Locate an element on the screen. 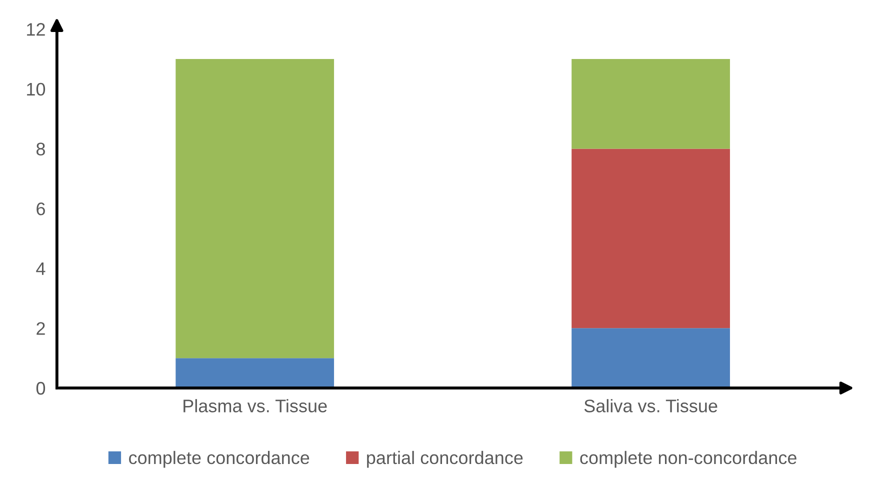 Image resolution: width=875 pixels, height=485 pixels. y-tick-label: 6 is located at coordinates (40, 209).